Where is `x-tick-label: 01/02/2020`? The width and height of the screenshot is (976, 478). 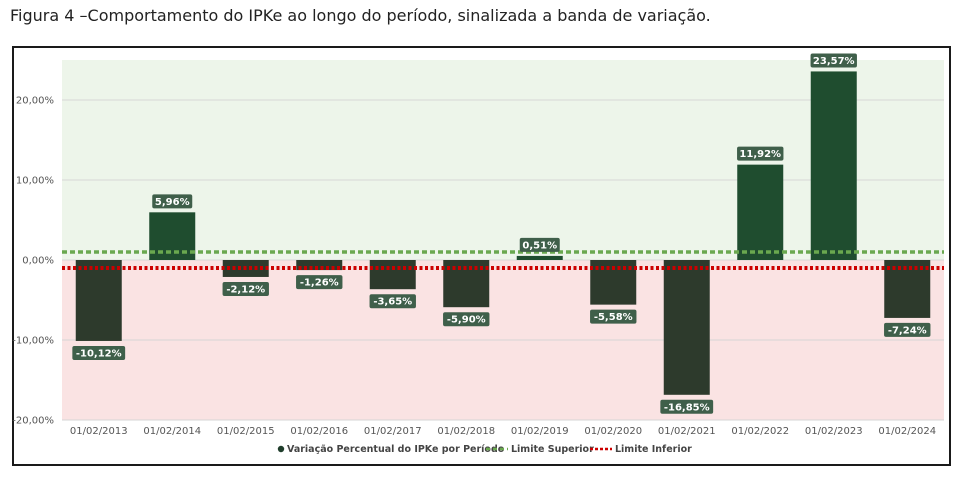 x-tick-label: 01/02/2020 is located at coordinates (613, 431).